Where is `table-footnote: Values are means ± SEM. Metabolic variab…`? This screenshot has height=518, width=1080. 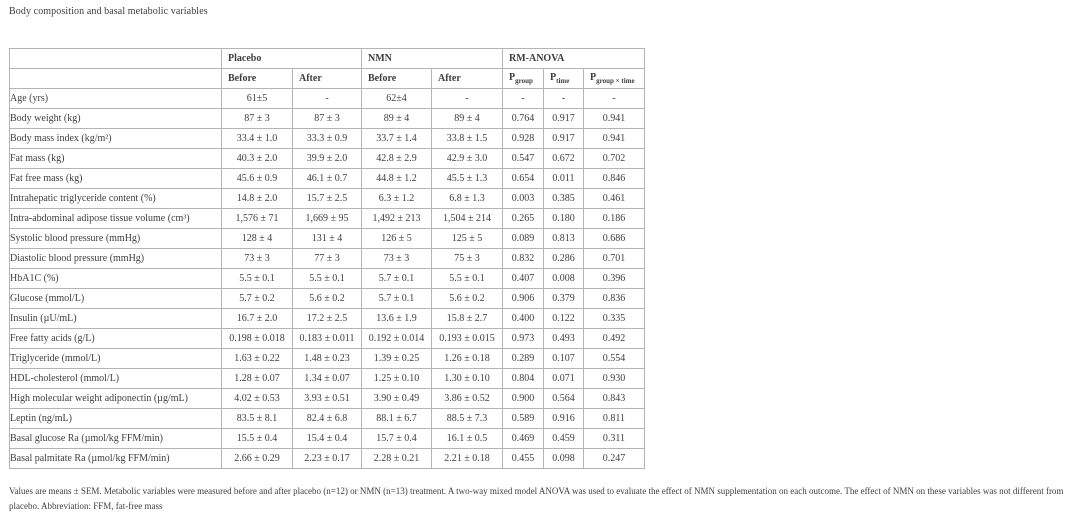 table-footnote: Values are means ± SEM. Metabolic variab… is located at coordinates (536, 499).